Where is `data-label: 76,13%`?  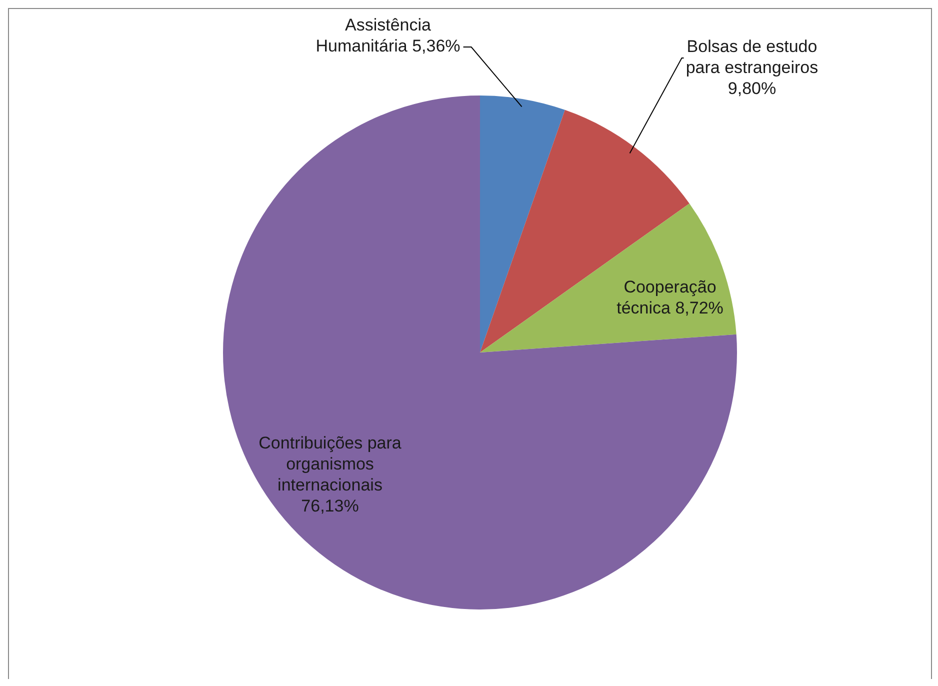 data-label: 76,13% is located at coordinates (330, 506).